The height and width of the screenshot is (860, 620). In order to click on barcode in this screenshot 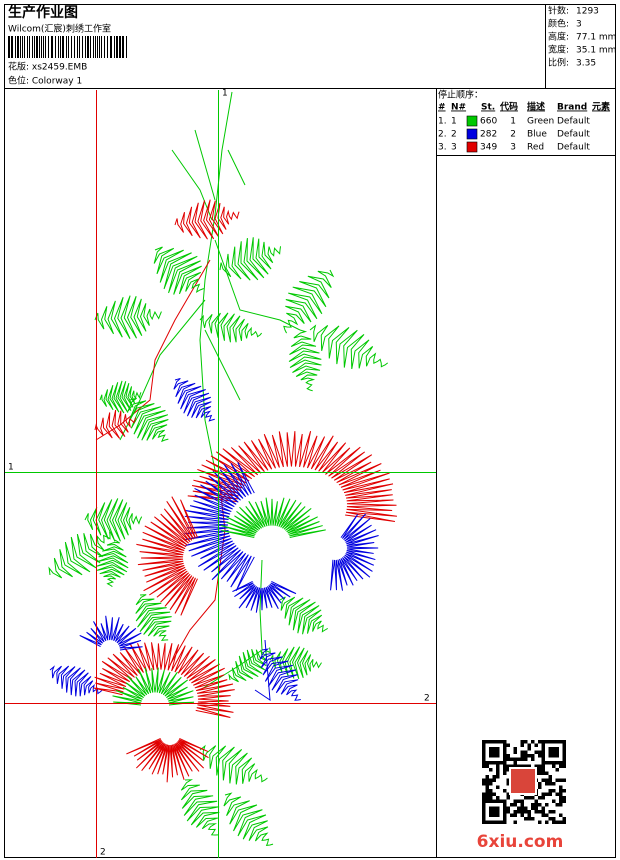, I will do `click(67, 47)`.